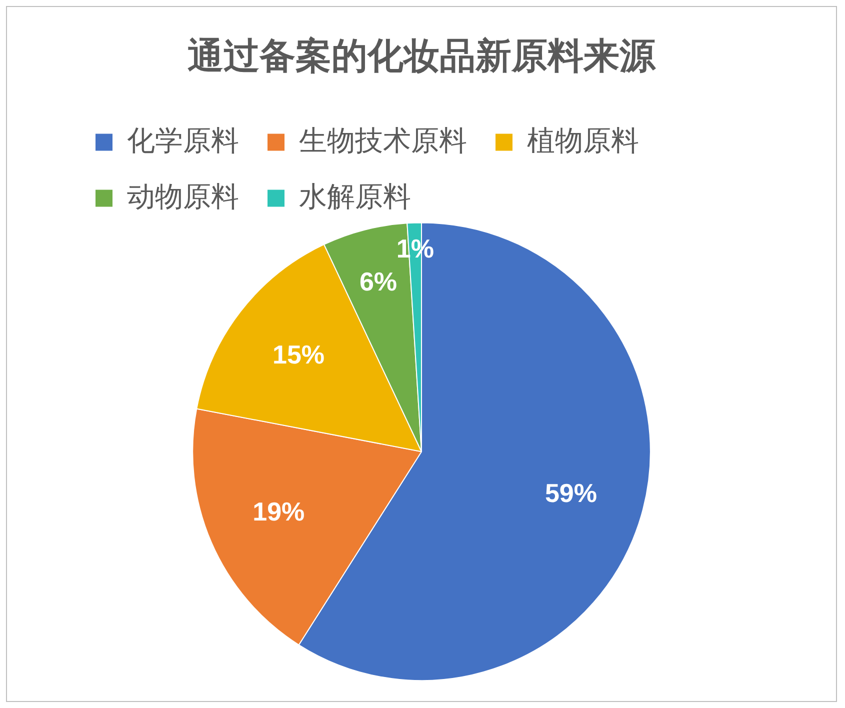 The width and height of the screenshot is (845, 708). I want to click on chart-title: 通过备案的化妆品新原料来源, so click(422, 56).